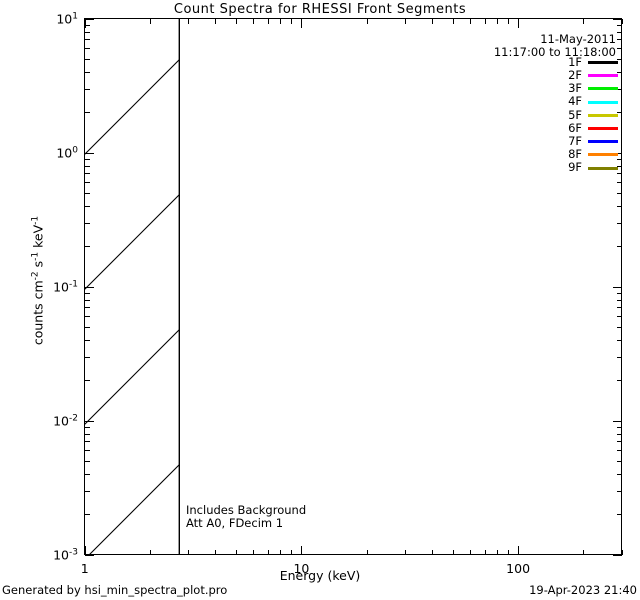  What do you see at coordinates (559, 75) in the screenshot?
I see `legend-item-2f: 2F` at bounding box center [559, 75].